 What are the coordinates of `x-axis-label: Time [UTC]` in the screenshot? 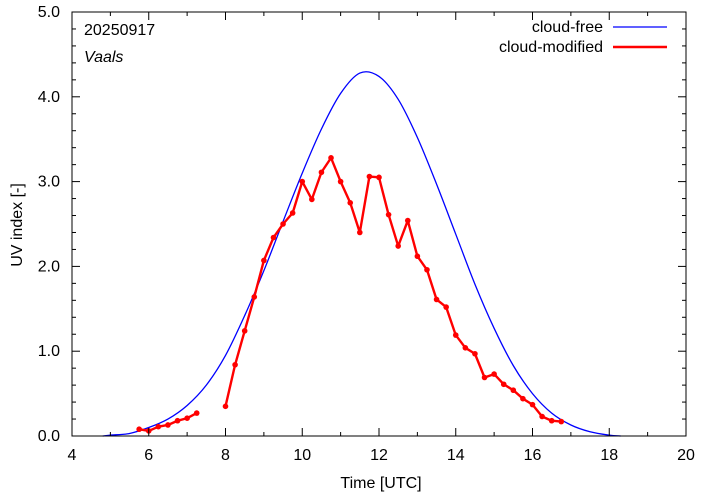 It's located at (380, 483).